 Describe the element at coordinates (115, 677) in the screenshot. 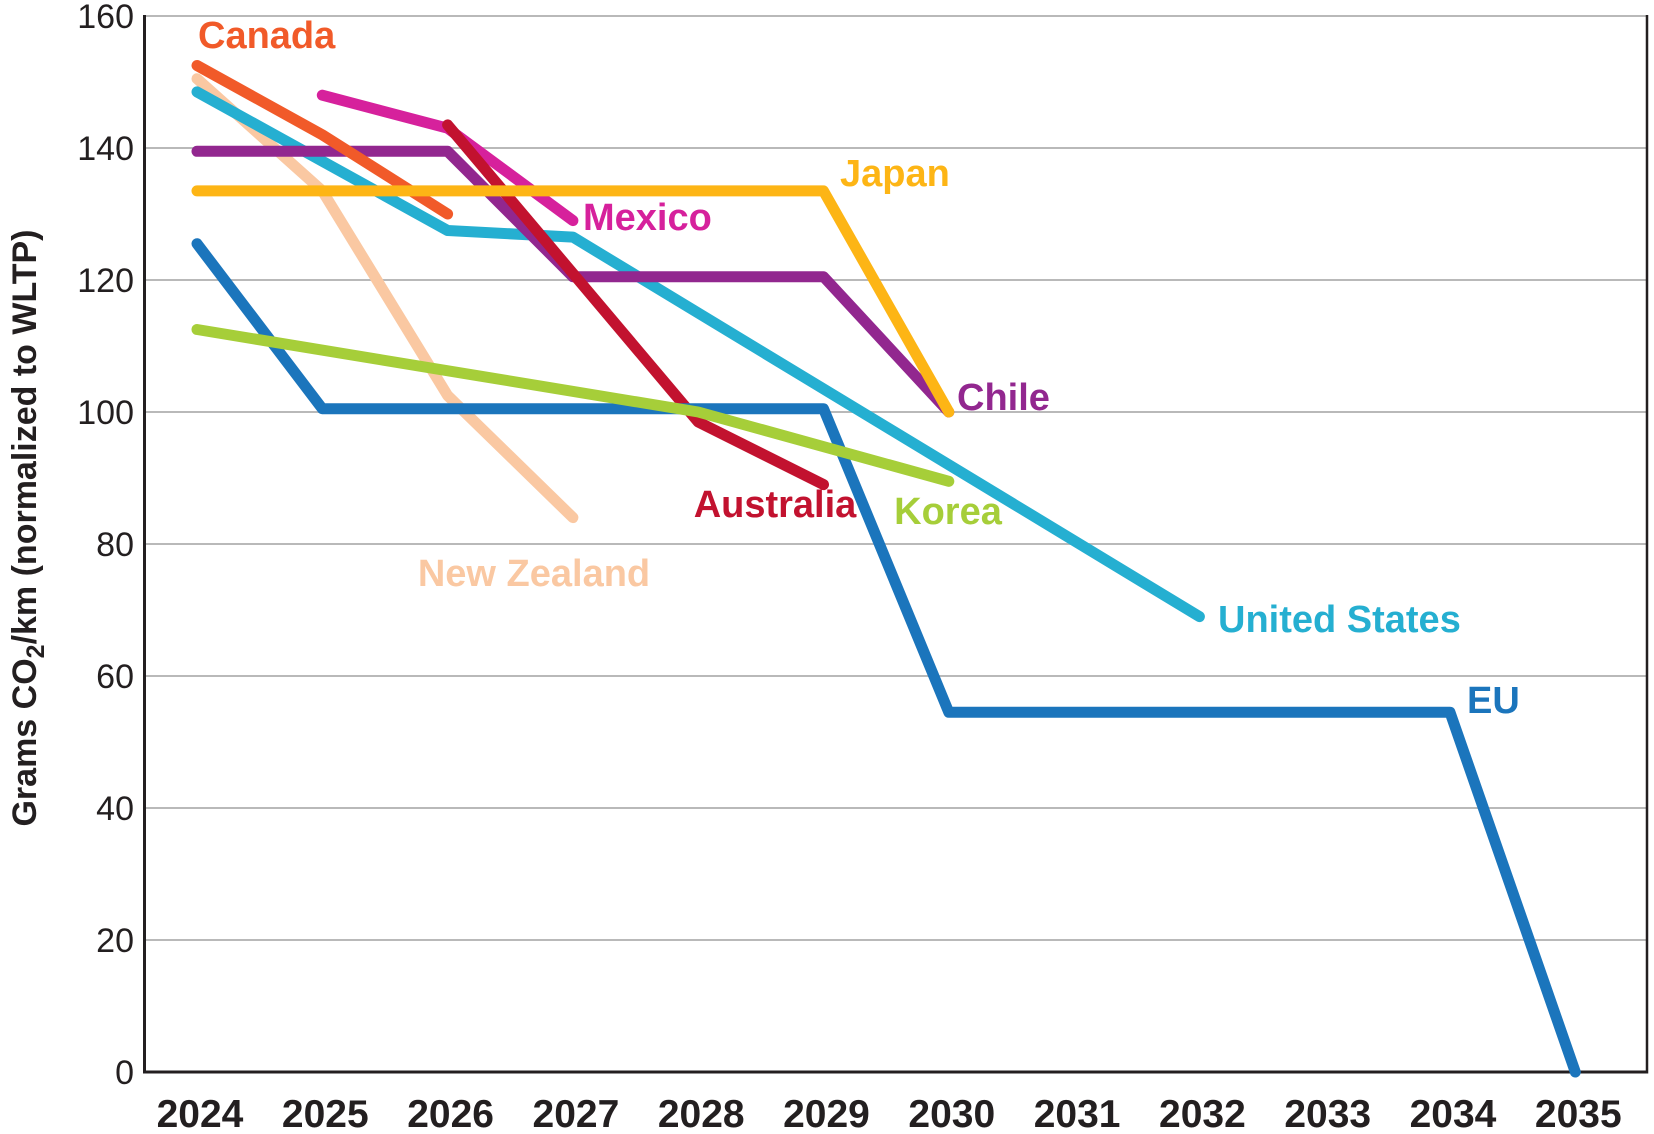

I see `y-tick-label-60: 60` at that location.